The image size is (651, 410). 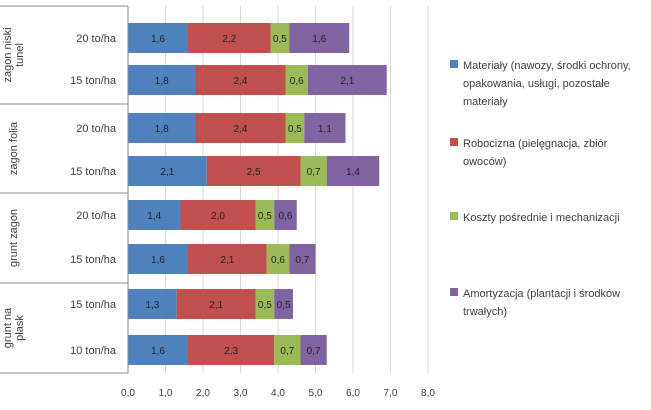 I want to click on group-label: grunt napłask, so click(x=14, y=327).